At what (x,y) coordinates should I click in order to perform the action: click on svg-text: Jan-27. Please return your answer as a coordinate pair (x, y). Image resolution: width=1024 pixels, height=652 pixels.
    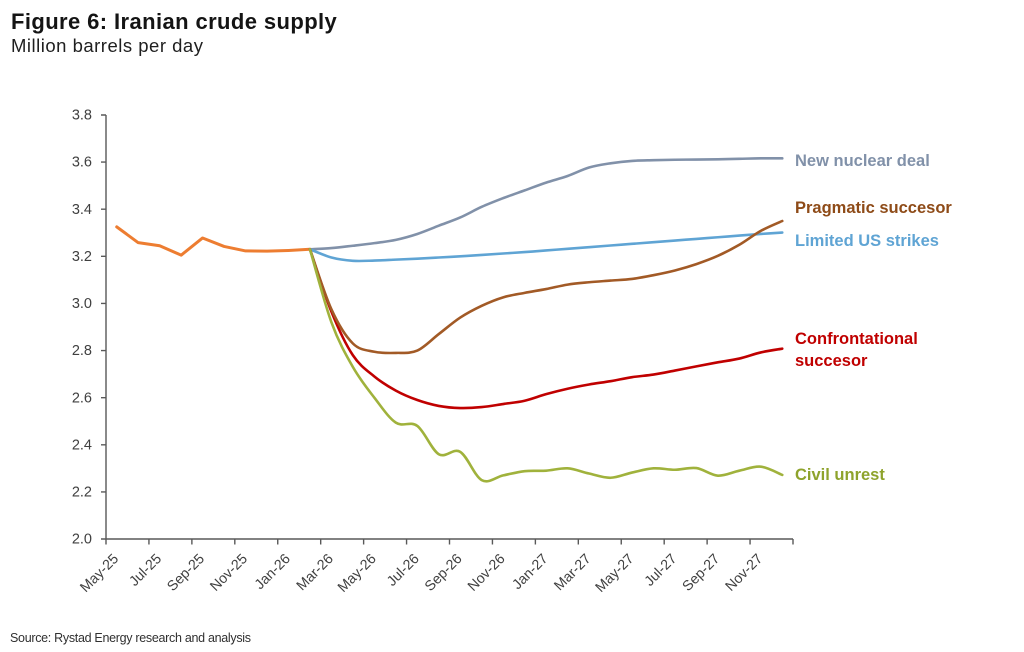
    Looking at the image, I should click on (530, 572).